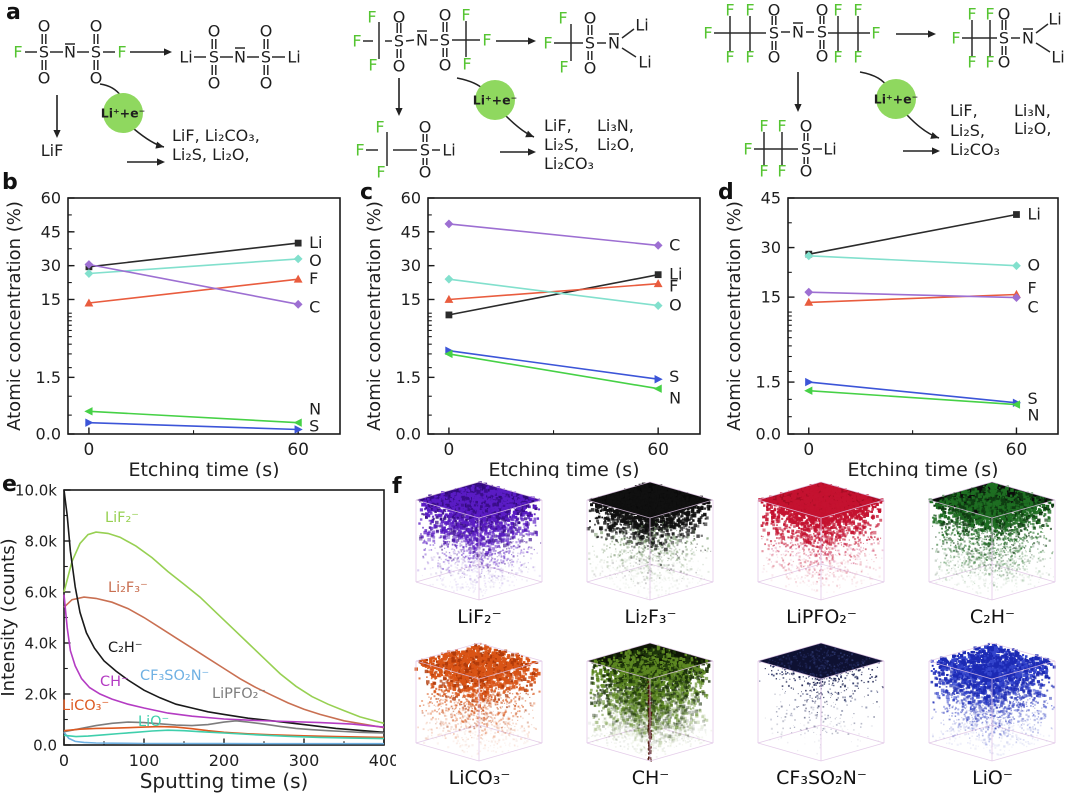  Describe the element at coordinates (51, 265) in the screenshot. I see `svg-text: 30` at that location.